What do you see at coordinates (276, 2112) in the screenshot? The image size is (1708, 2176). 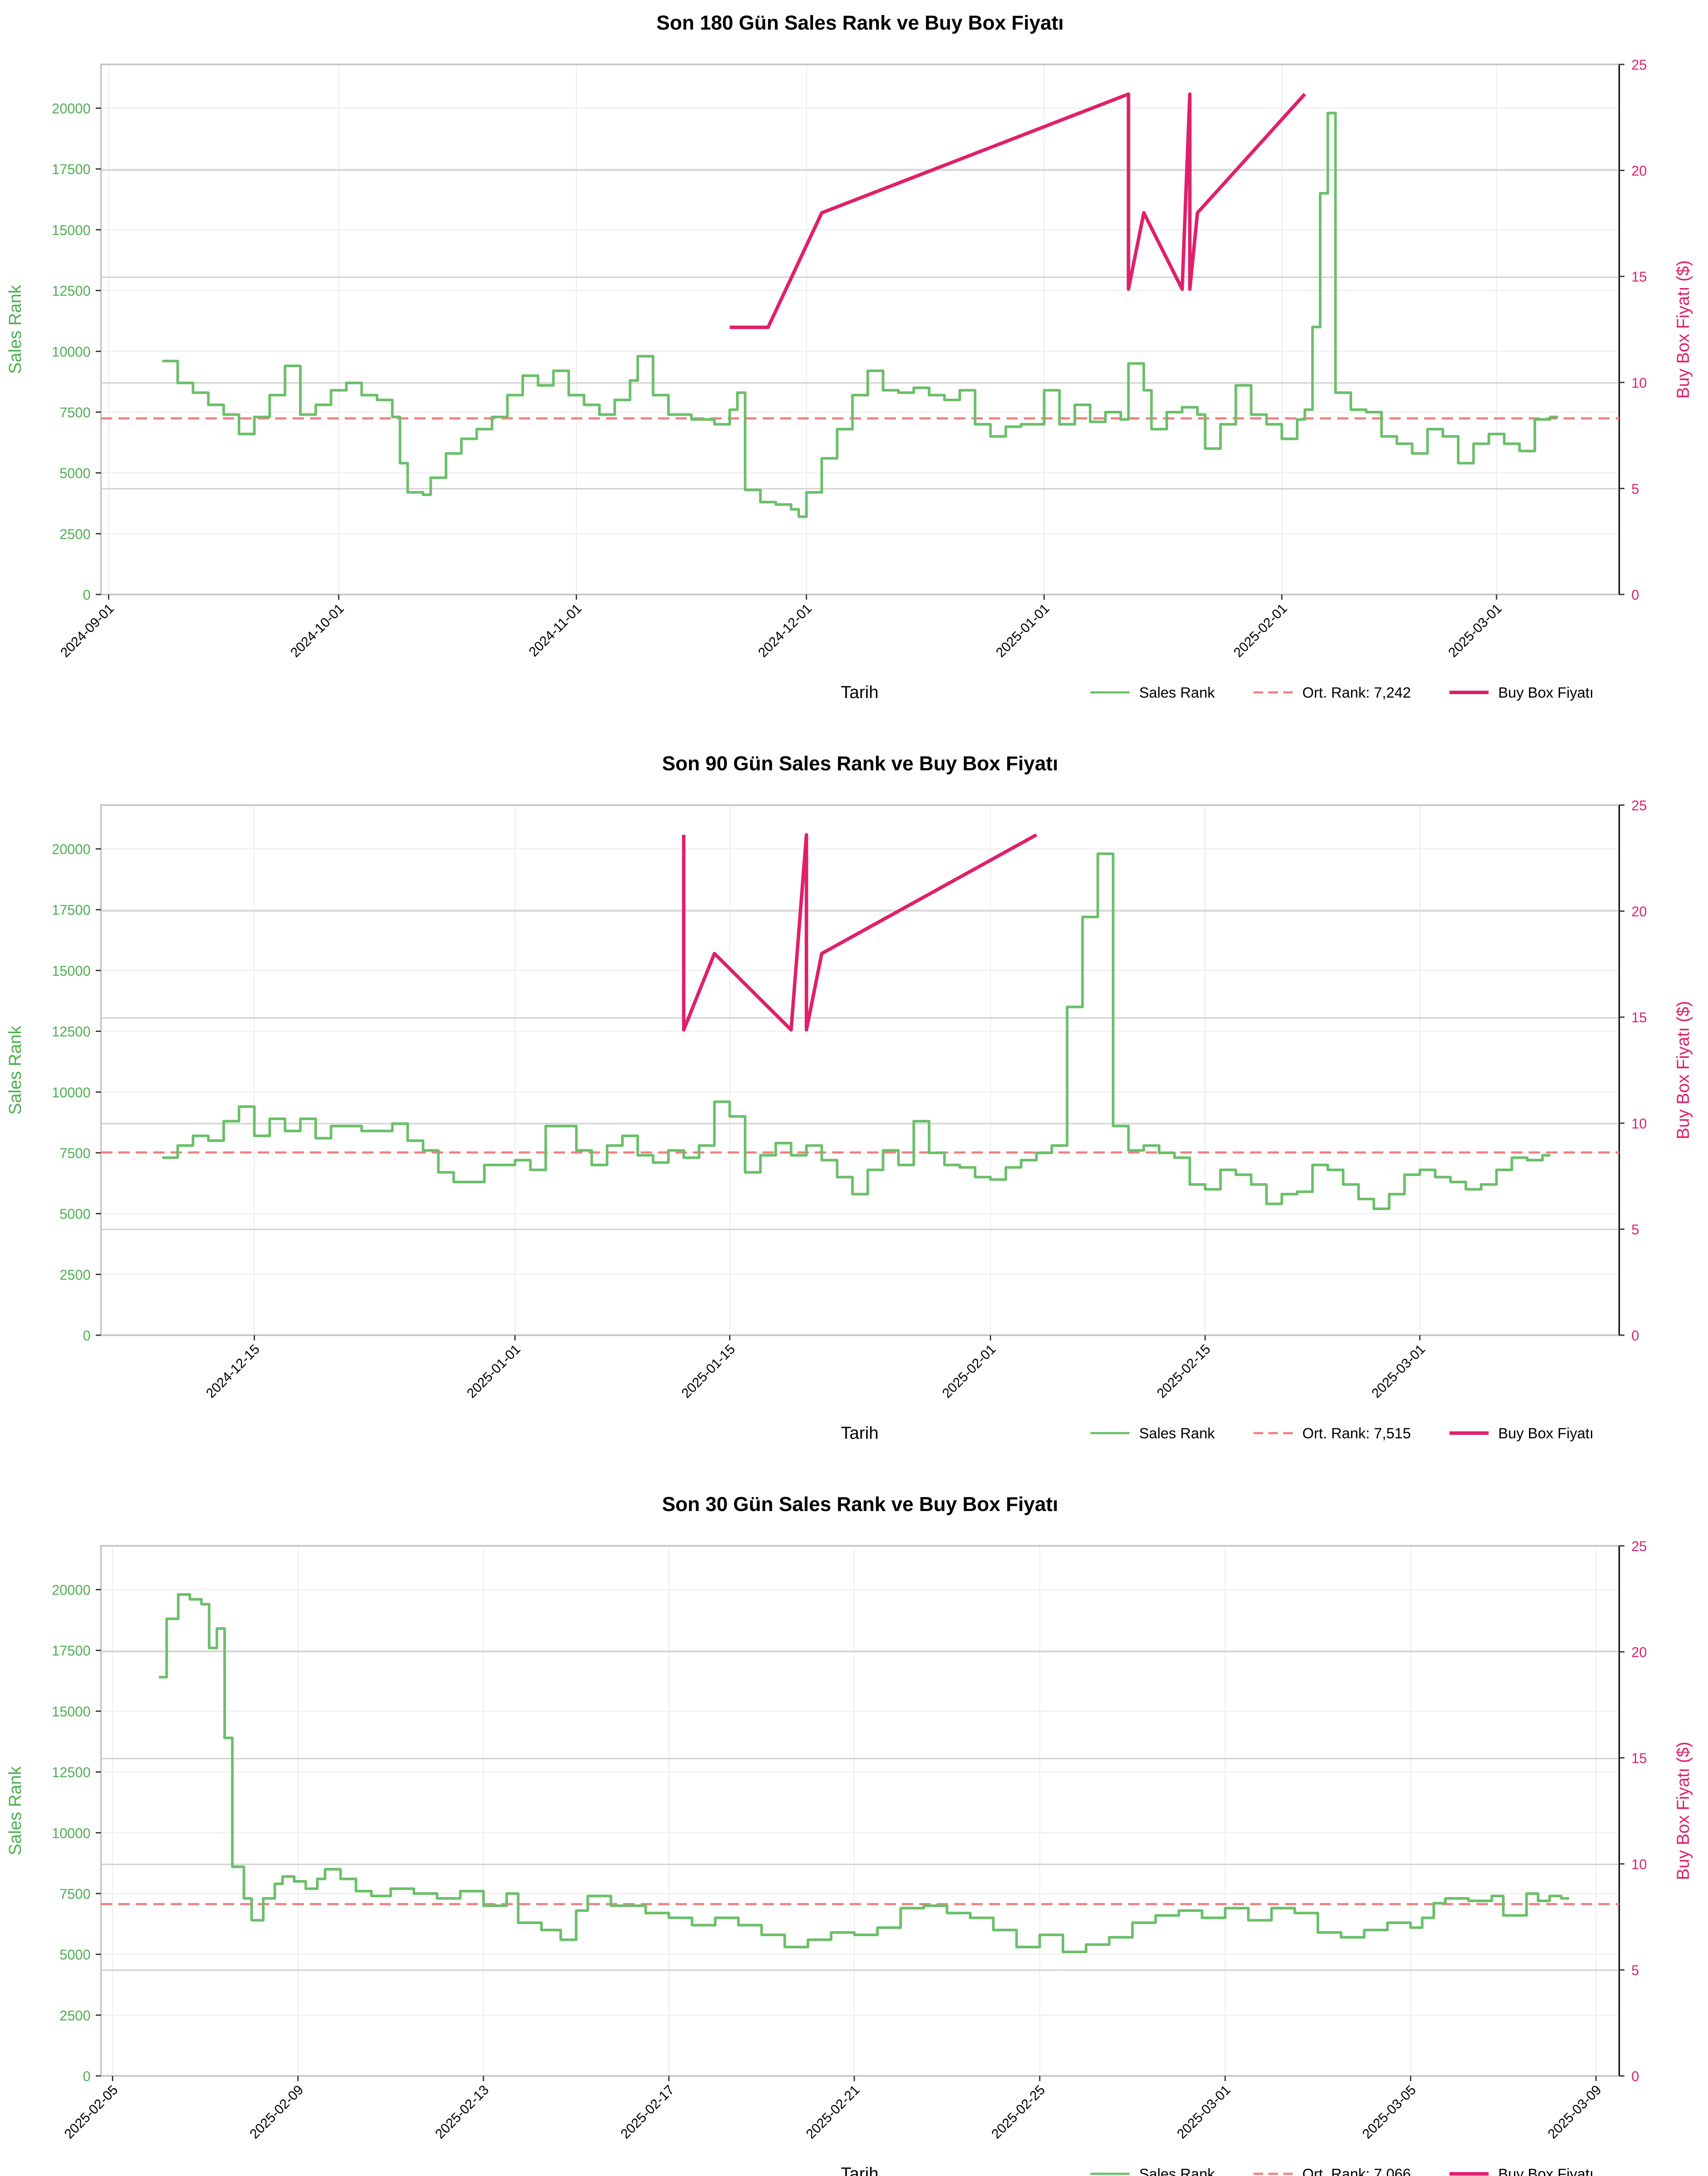 I see `x-tick-label: 2025-02-09` at bounding box center [276, 2112].